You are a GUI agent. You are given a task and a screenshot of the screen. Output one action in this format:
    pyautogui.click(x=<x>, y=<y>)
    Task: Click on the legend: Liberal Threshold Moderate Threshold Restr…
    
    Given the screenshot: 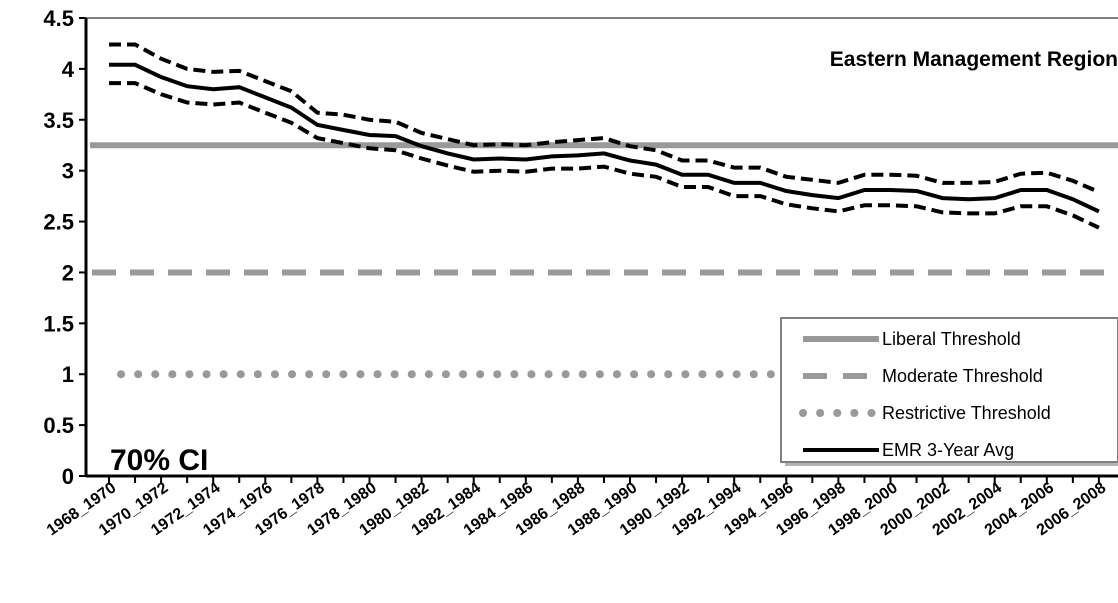 What is the action you would take?
    pyautogui.click(x=949, y=391)
    